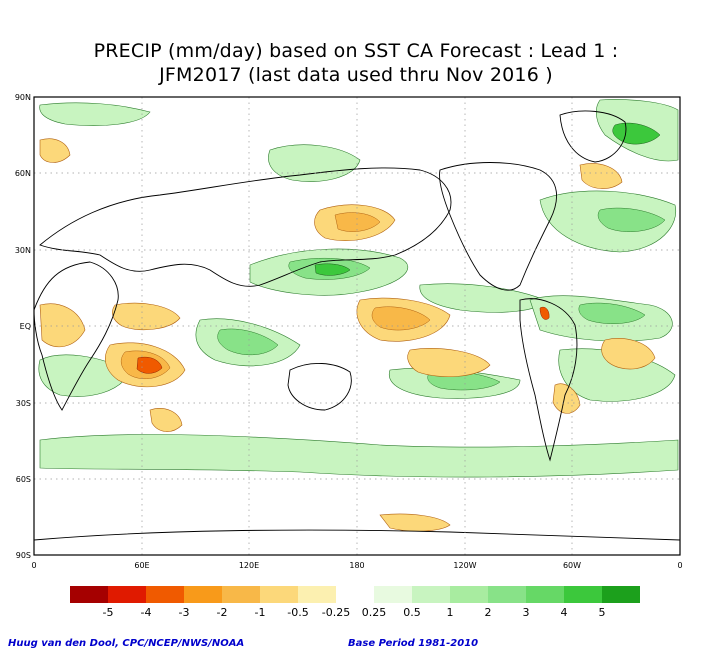 The height and width of the screenshot is (650, 712). Describe the element at coordinates (222, 612) in the screenshot. I see `colorbar-tick-label: -2` at that location.